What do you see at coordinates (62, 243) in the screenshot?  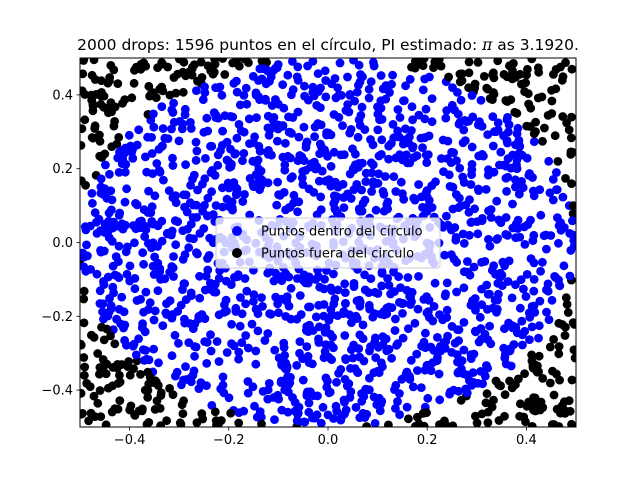 I see `y-tick-label: 0.0` at bounding box center [62, 243].